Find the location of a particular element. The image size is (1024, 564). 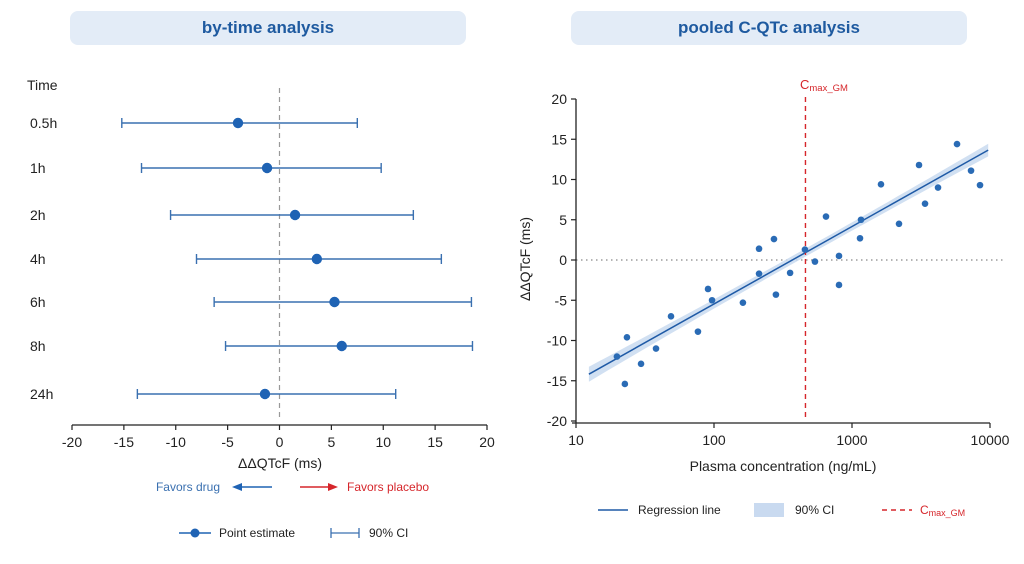

favors-drug-label: Favors drug is located at coordinates (188, 487).